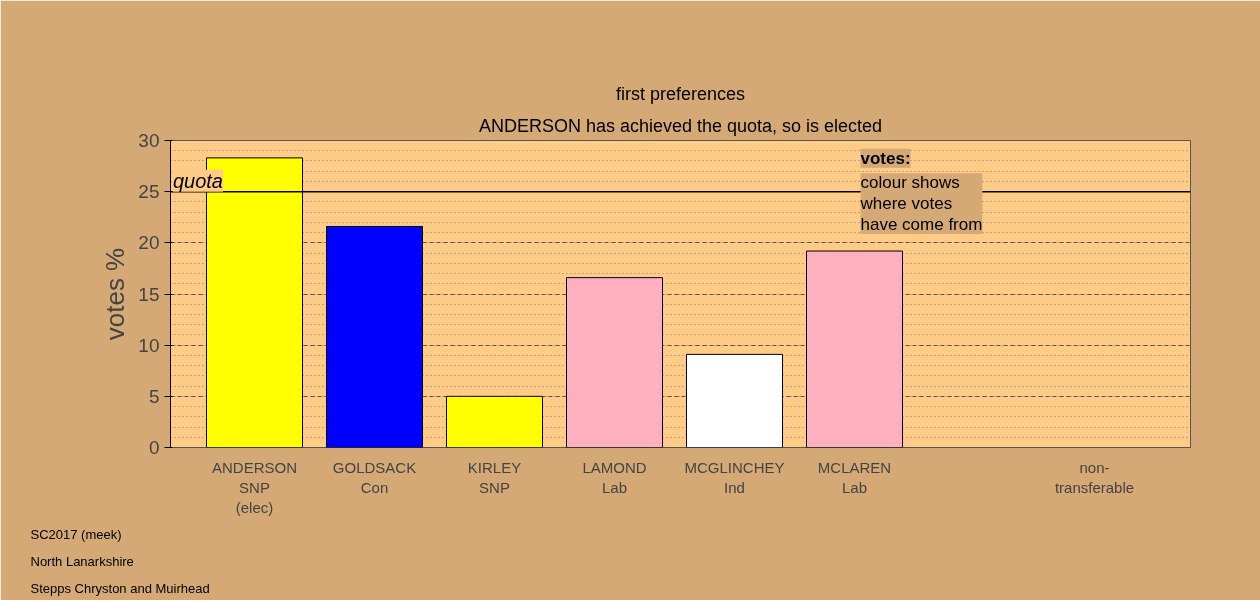 Image resolution: width=1260 pixels, height=600 pixels. I want to click on y-tick-label: 30, so click(149, 140).